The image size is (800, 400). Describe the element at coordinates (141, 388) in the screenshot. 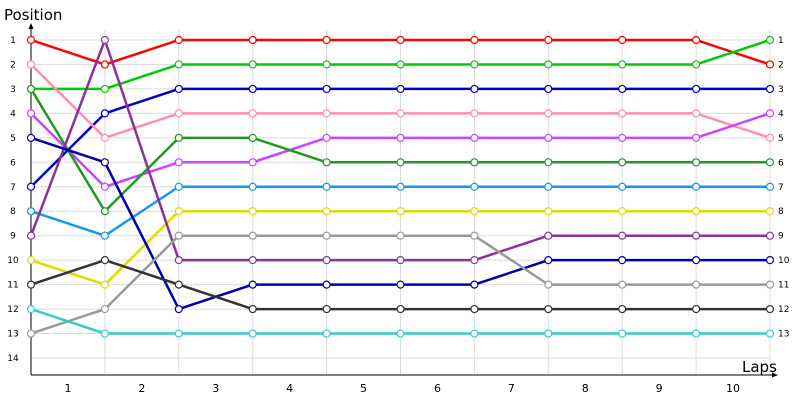

I see `x-tick-label: 2` at that location.